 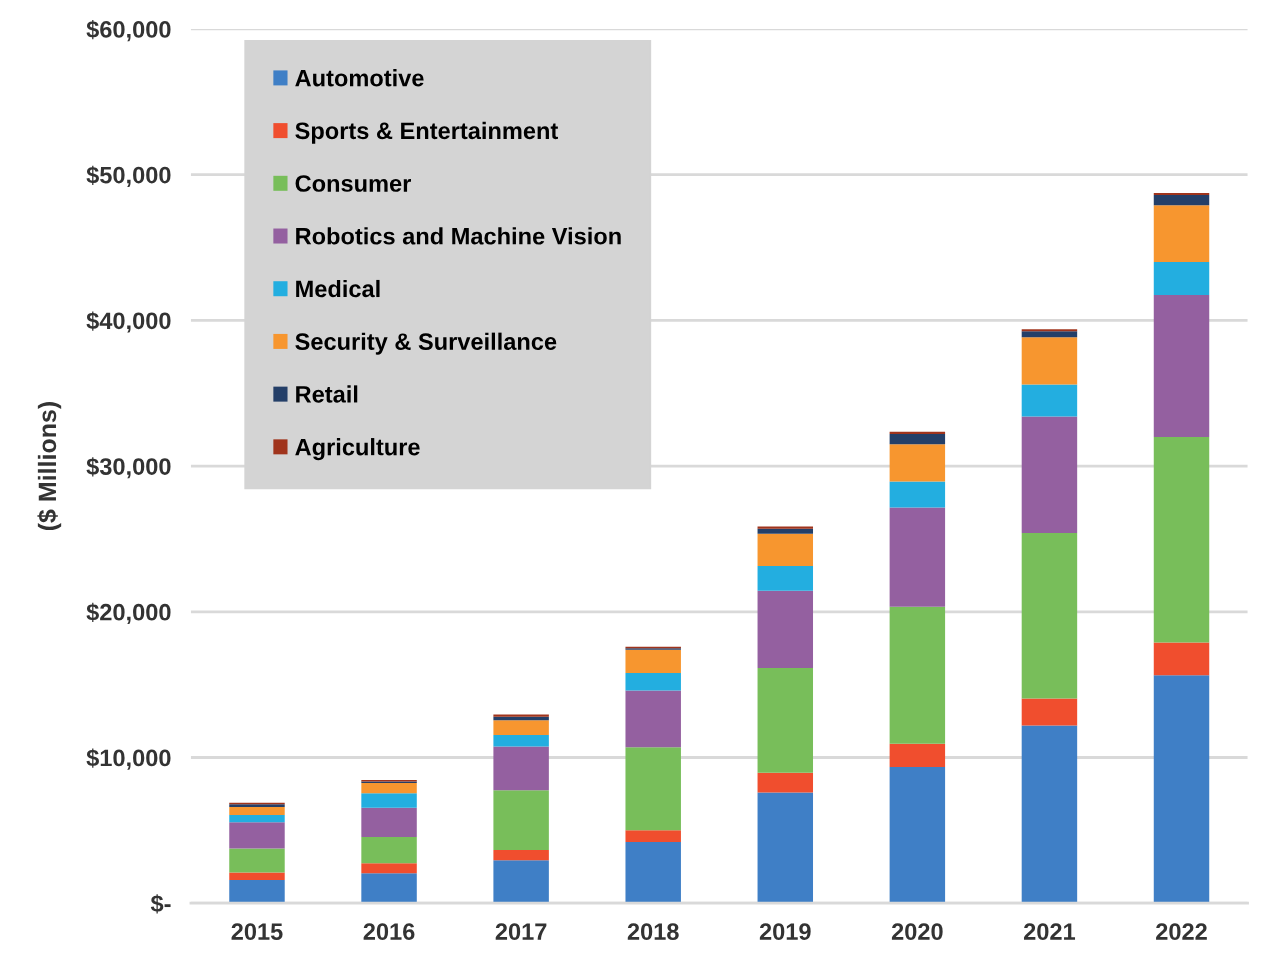 I want to click on y-tick-label: $30,000, so click(x=128, y=468).